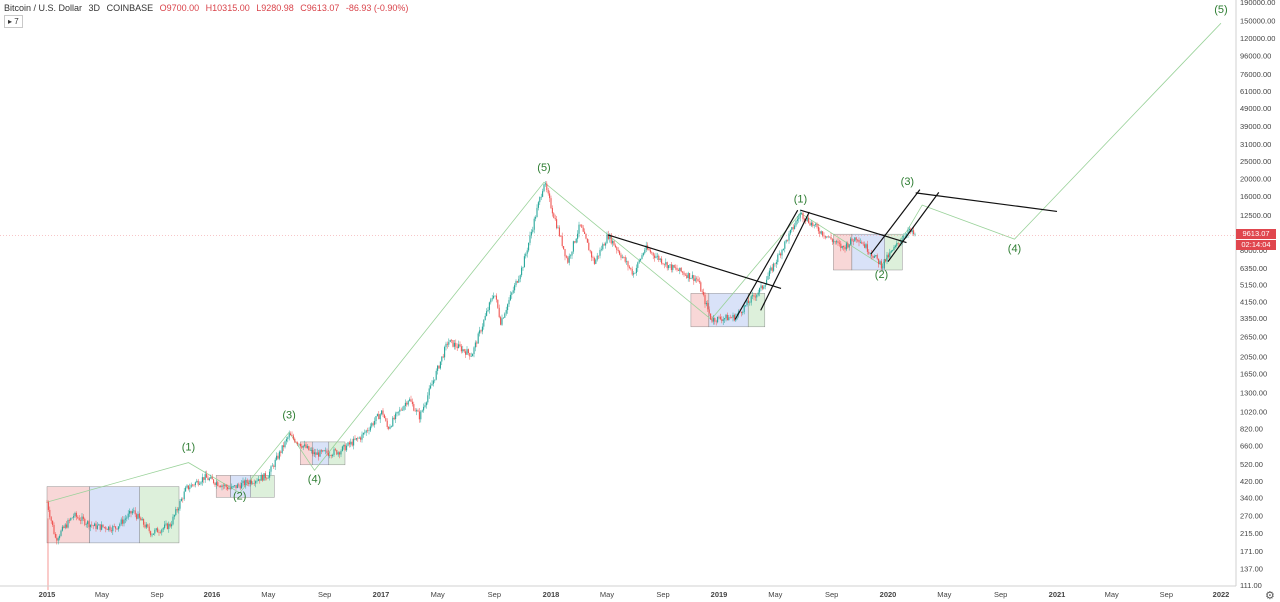 This screenshot has height=602, width=1280. I want to click on y-tick-label: 8000.00, so click(1253, 250).